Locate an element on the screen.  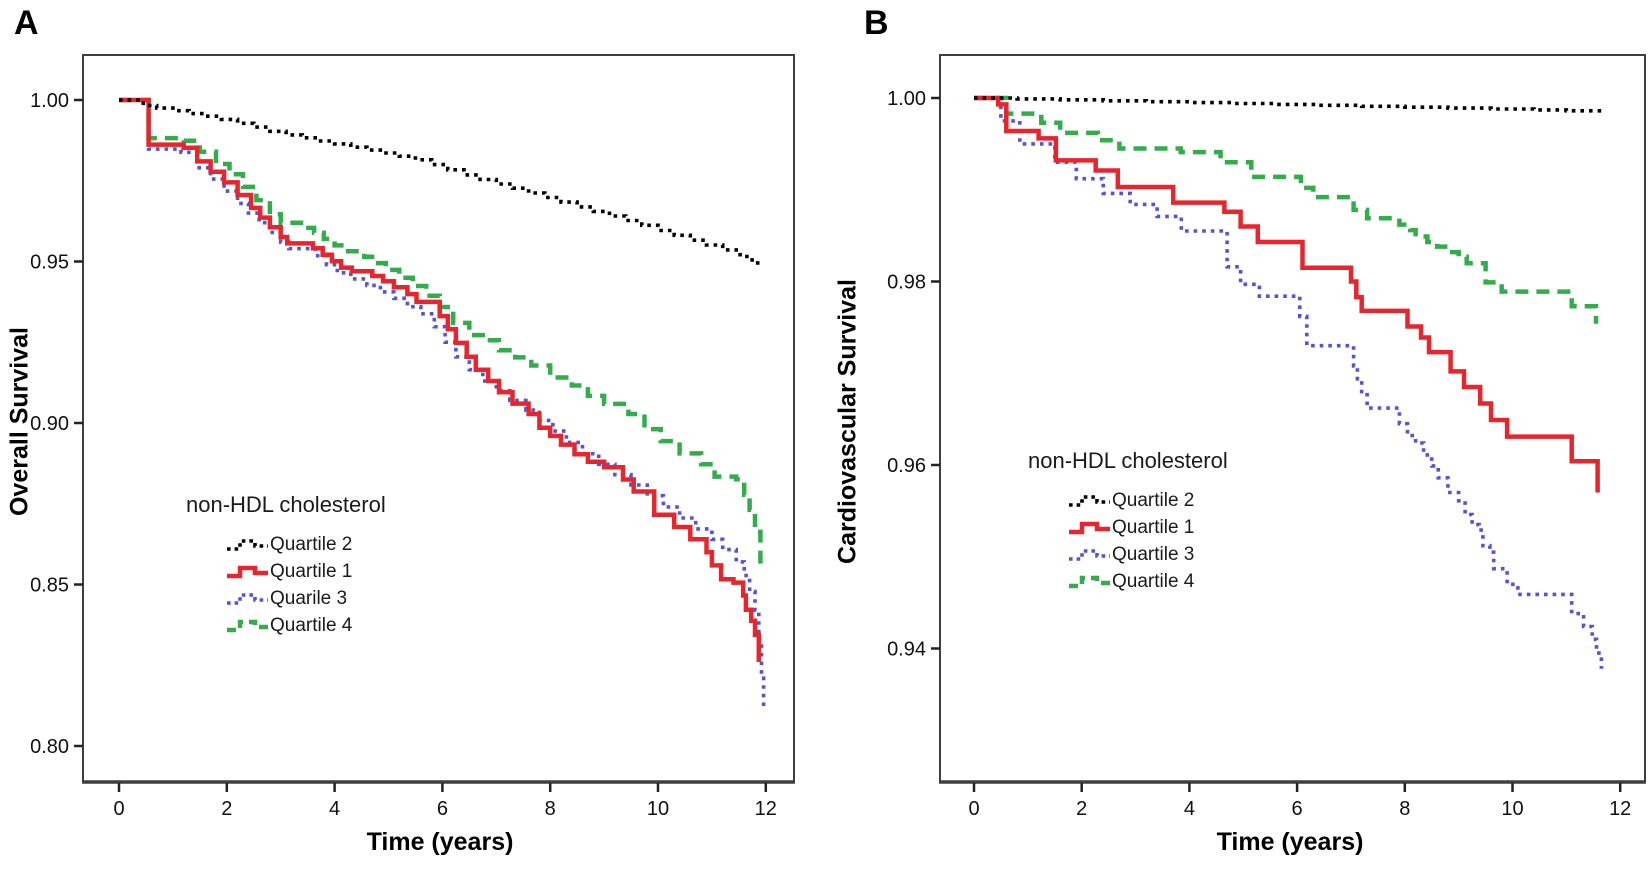
y-tick-label: 0.95 is located at coordinates (49, 263).